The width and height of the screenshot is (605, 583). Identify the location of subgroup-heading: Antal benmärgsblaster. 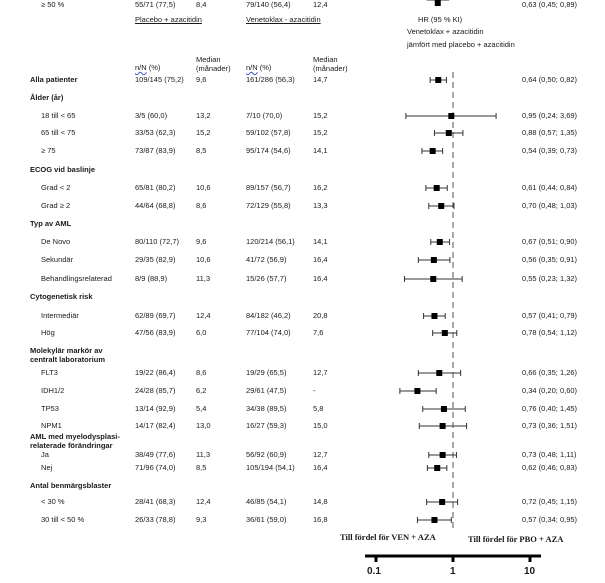
(70, 485).